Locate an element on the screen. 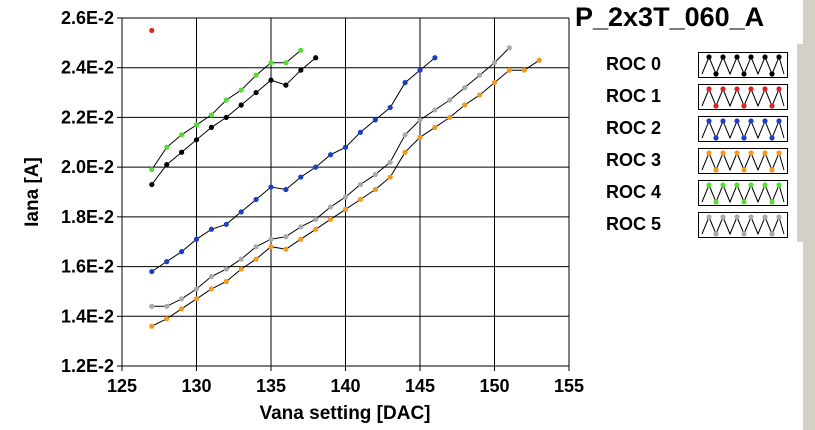  x-tick-label: 145 is located at coordinates (420, 386).